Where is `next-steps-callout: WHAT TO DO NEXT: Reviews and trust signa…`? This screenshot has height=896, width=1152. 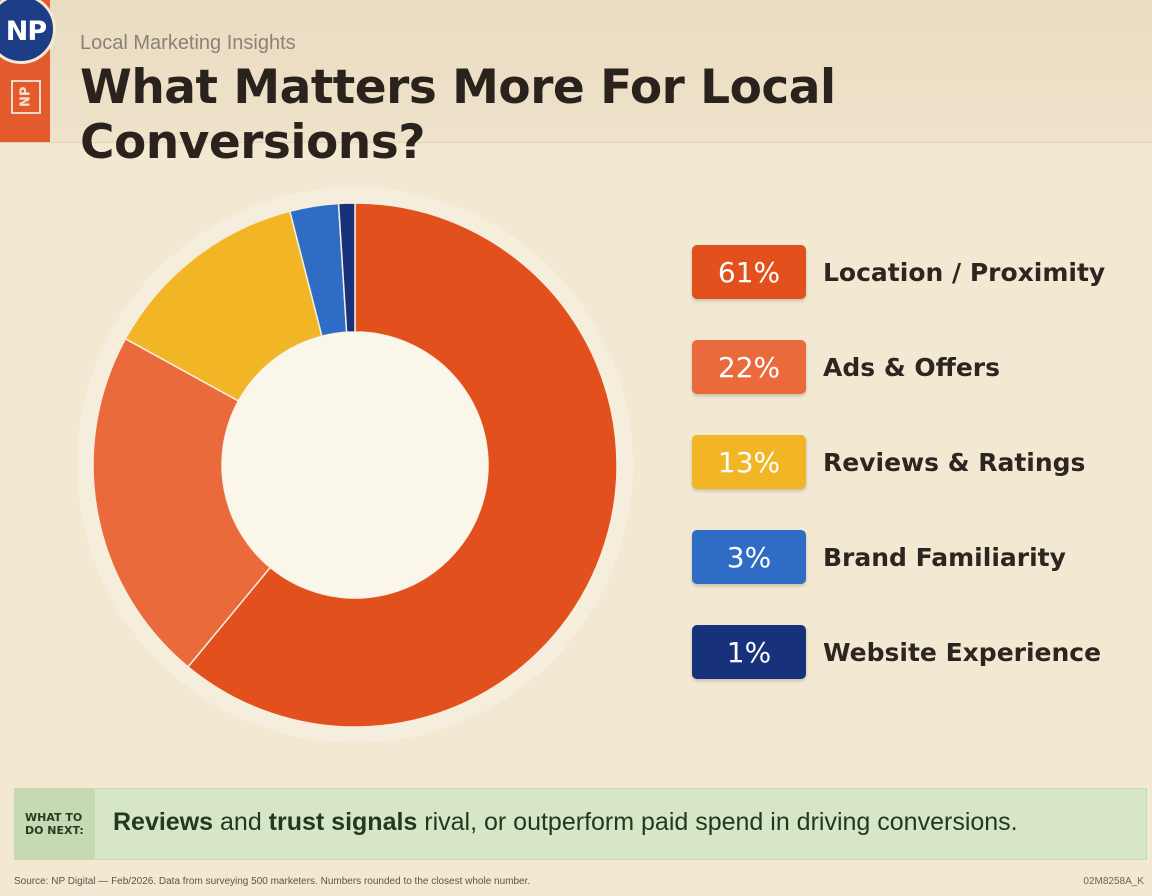
next-steps-callout: WHAT TO DO NEXT: Reviews and trust signa… is located at coordinates (580, 824).